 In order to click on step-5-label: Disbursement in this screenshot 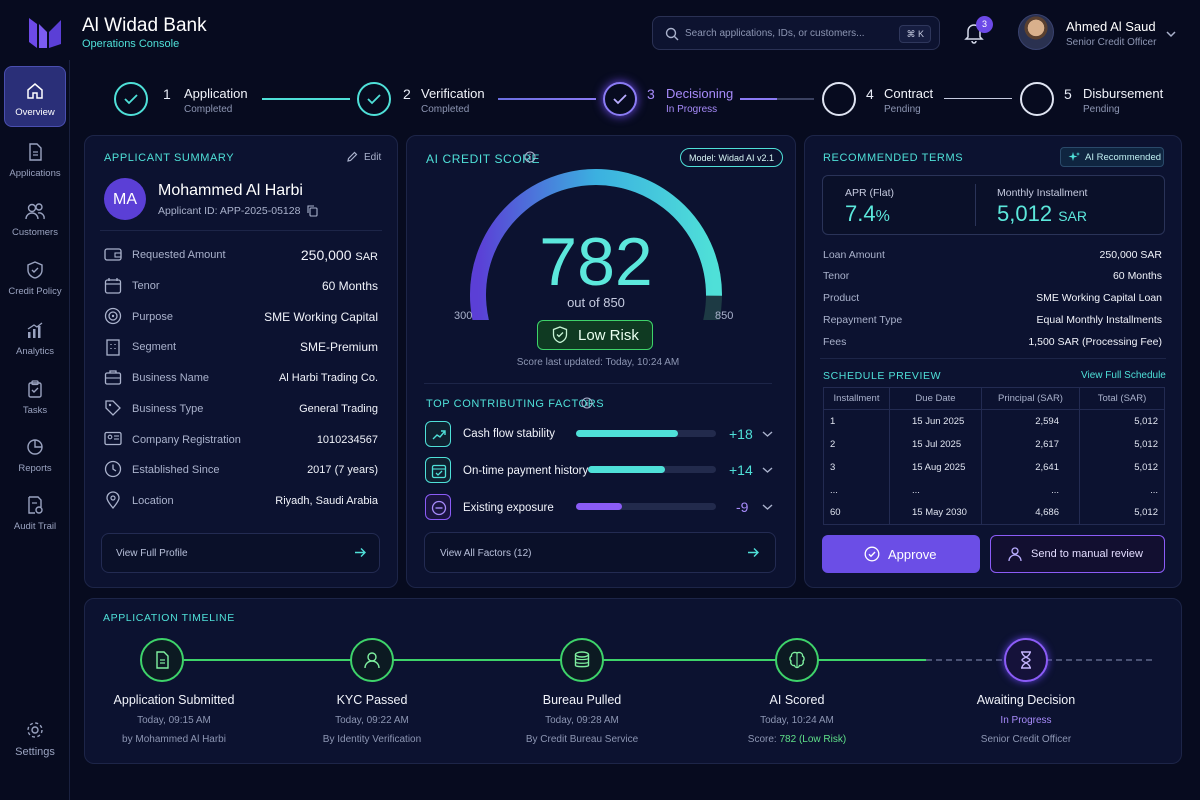, I will do `click(1123, 93)`.